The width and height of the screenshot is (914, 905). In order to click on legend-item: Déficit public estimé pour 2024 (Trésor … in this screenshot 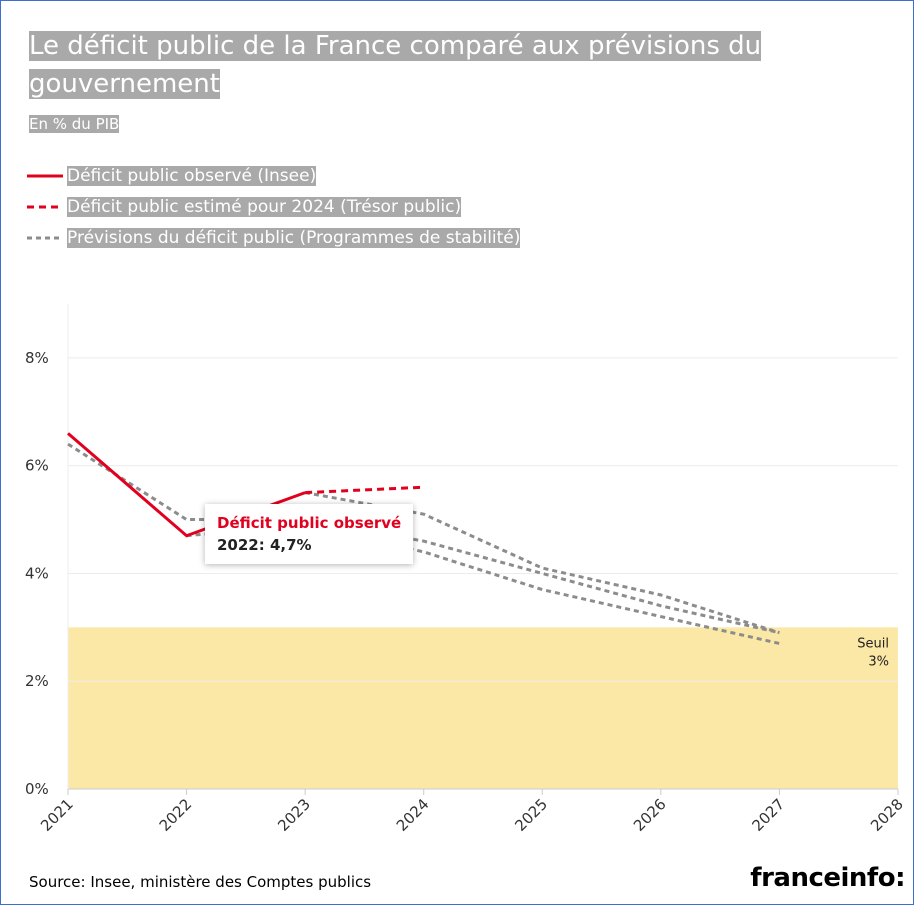, I will do `click(244, 207)`.